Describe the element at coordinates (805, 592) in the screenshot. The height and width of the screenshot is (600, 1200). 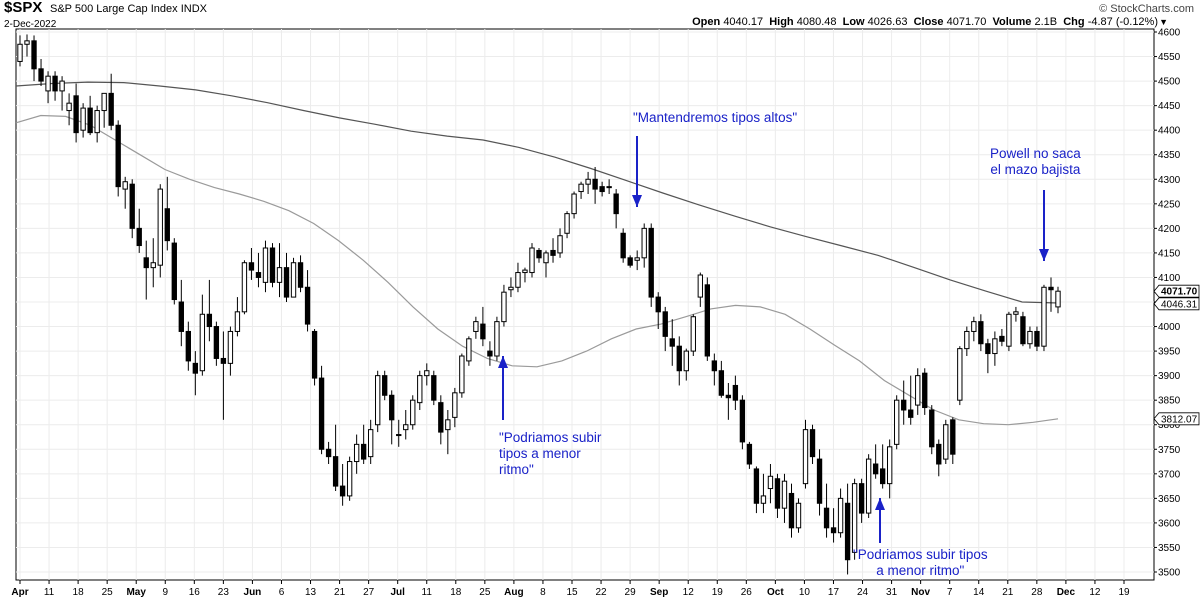
I see `x-tick-label: 10` at that location.